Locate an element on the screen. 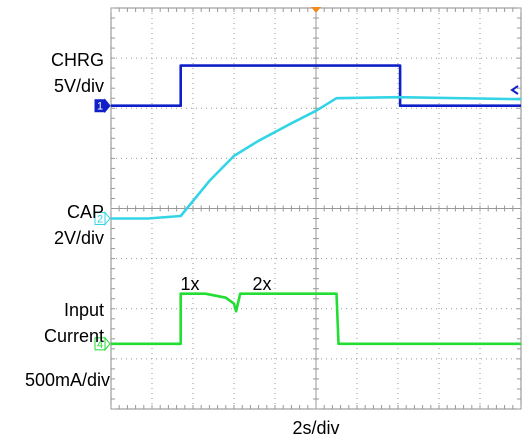  channel-markers: 1 2 4 is located at coordinates (102, 225).